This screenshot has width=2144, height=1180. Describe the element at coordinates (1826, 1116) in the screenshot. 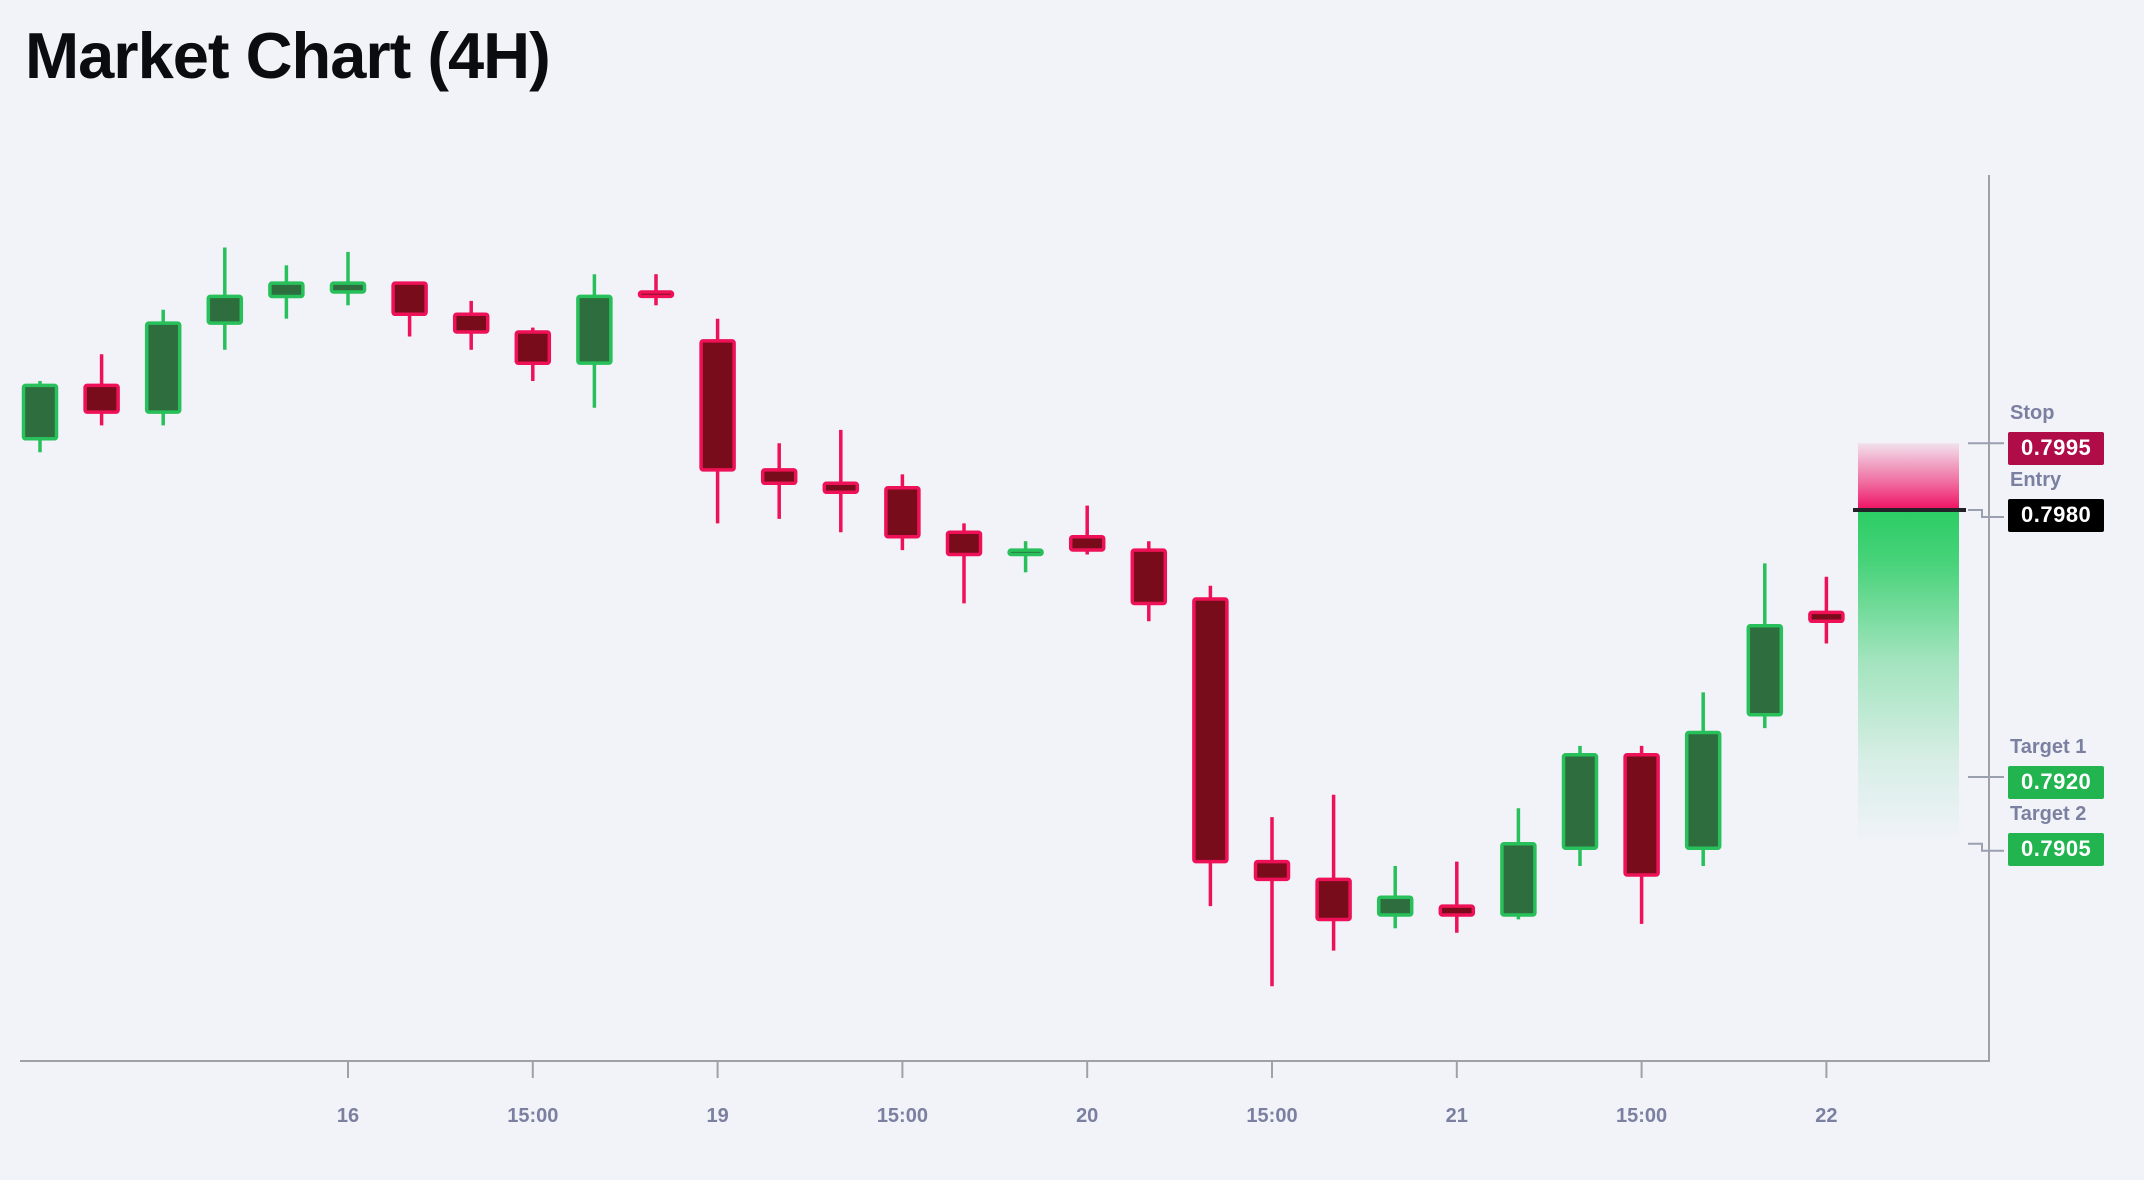

I see `x-axis-tick-label: 22` at that location.